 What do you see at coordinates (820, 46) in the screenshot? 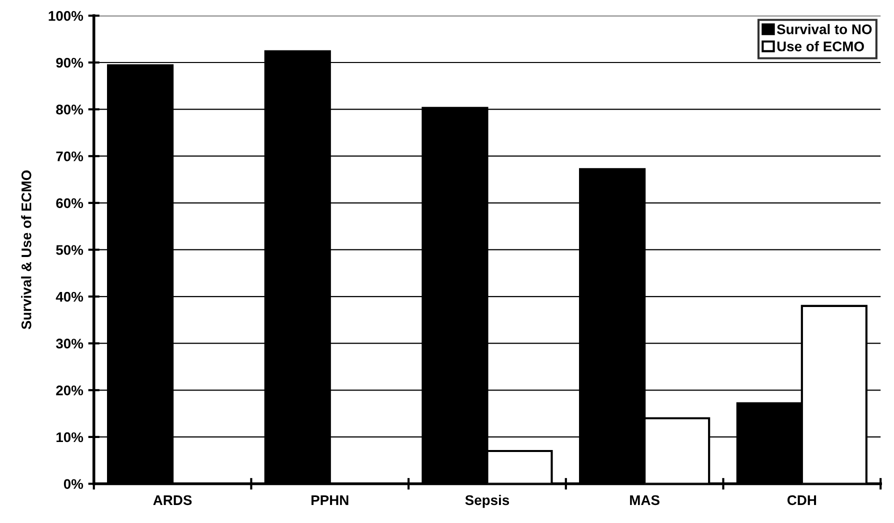
I see `legend-label: Use of ECMO` at bounding box center [820, 46].